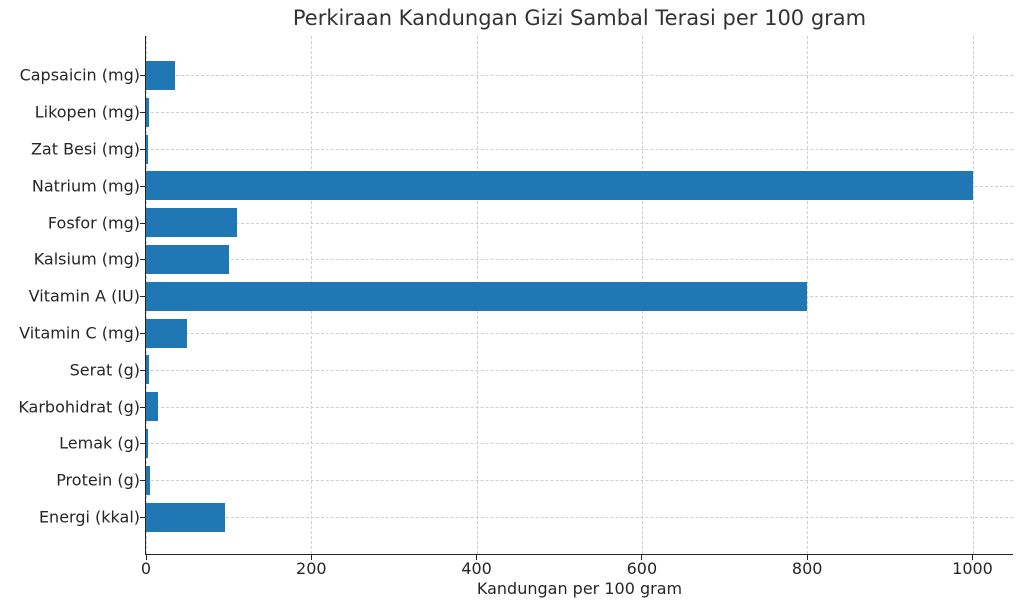 The height and width of the screenshot is (610, 1024). I want to click on x-tick-label: 600, so click(642, 568).